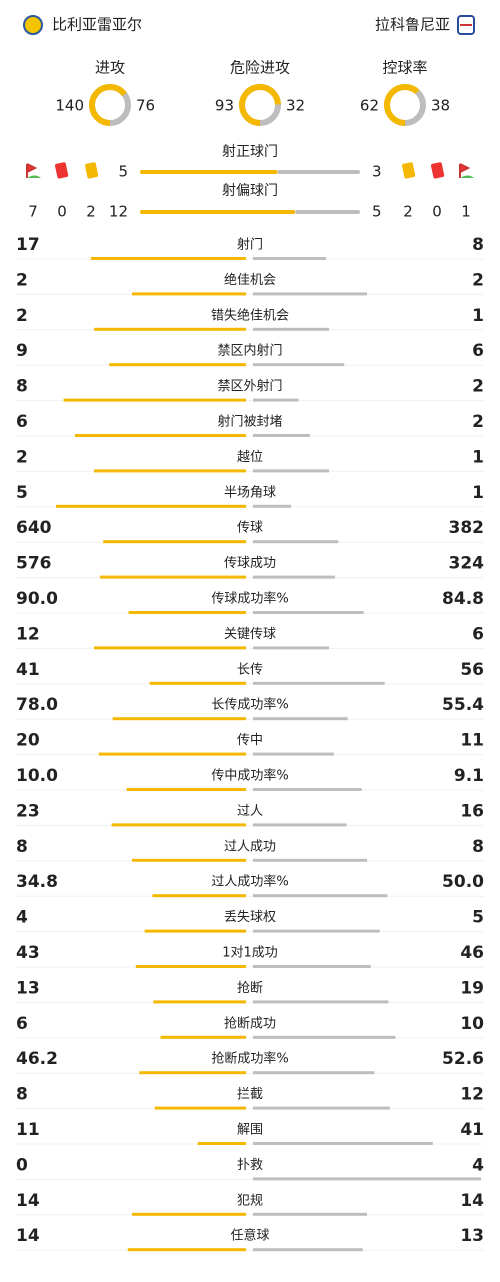 The width and height of the screenshot is (500, 1282). I want to click on home-value: 41, so click(28, 670).